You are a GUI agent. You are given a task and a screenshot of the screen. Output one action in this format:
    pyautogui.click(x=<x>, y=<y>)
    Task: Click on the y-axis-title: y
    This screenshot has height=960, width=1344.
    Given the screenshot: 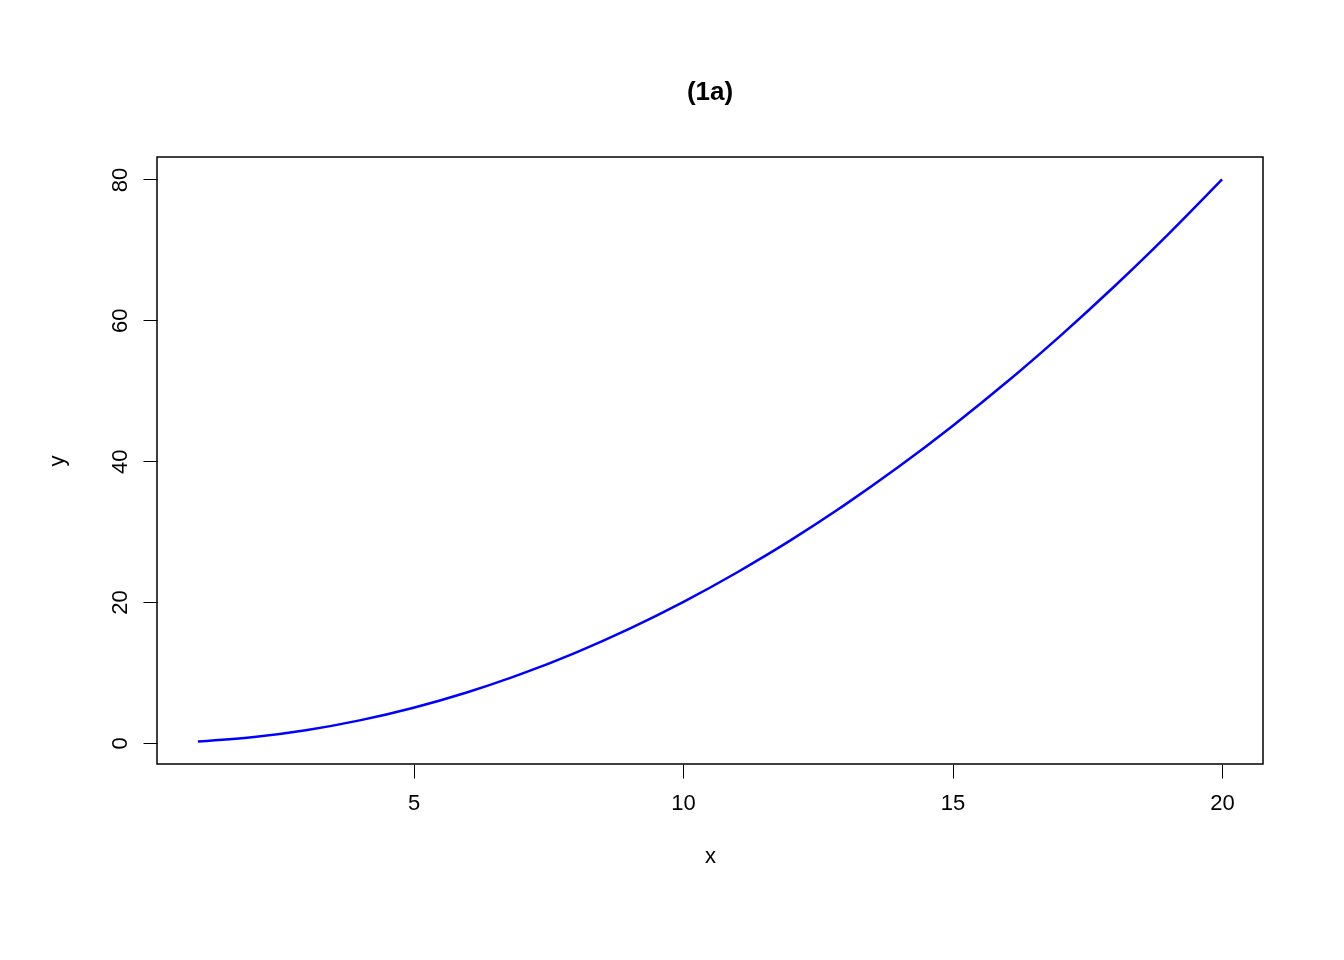 What is the action you would take?
    pyautogui.click(x=56, y=461)
    